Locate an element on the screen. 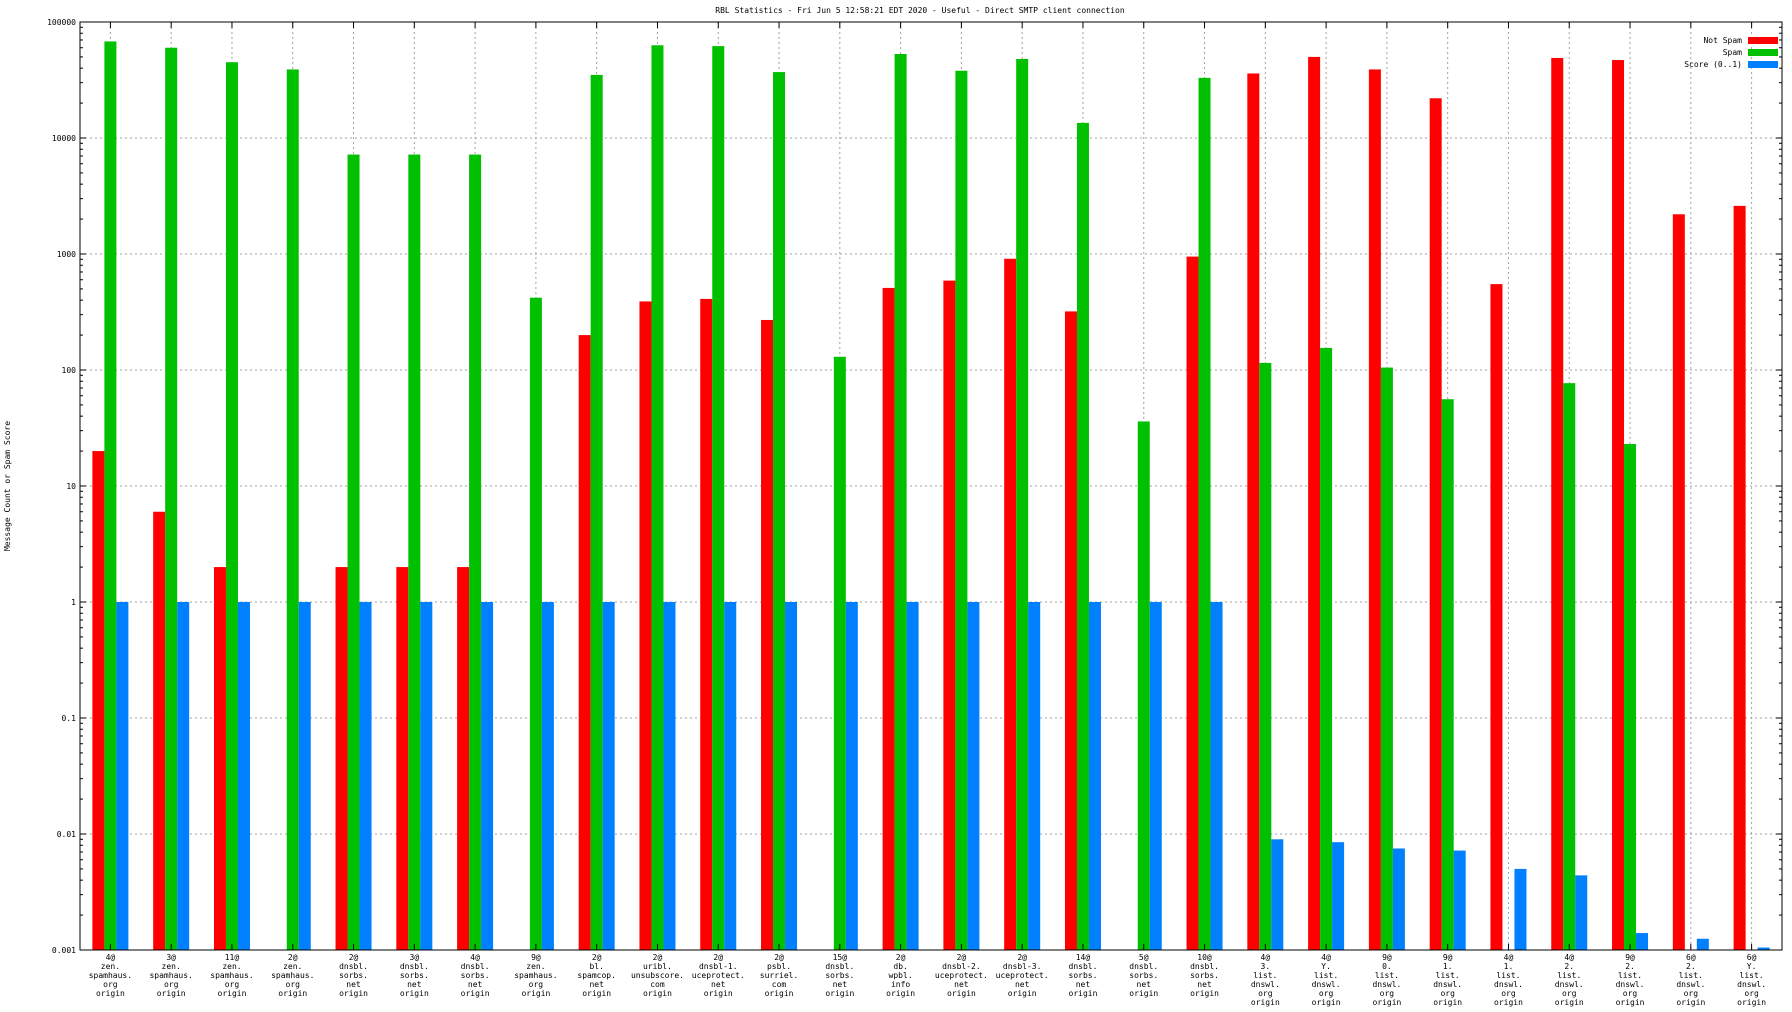  x-tick-label-line: 6@ is located at coordinates (1691, 957).